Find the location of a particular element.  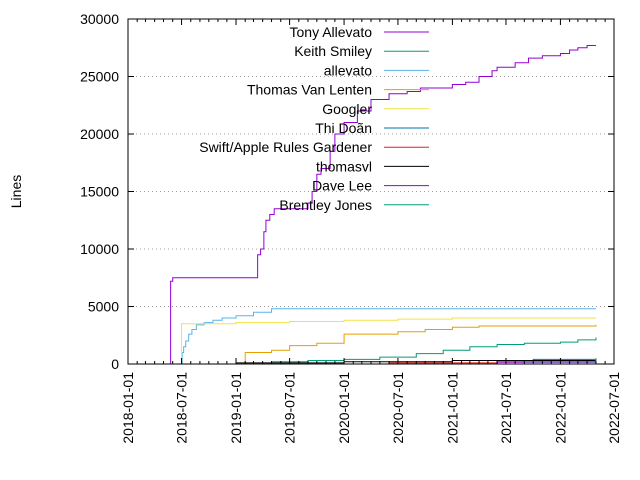

y-tick-label: 25000 is located at coordinates (99, 77).